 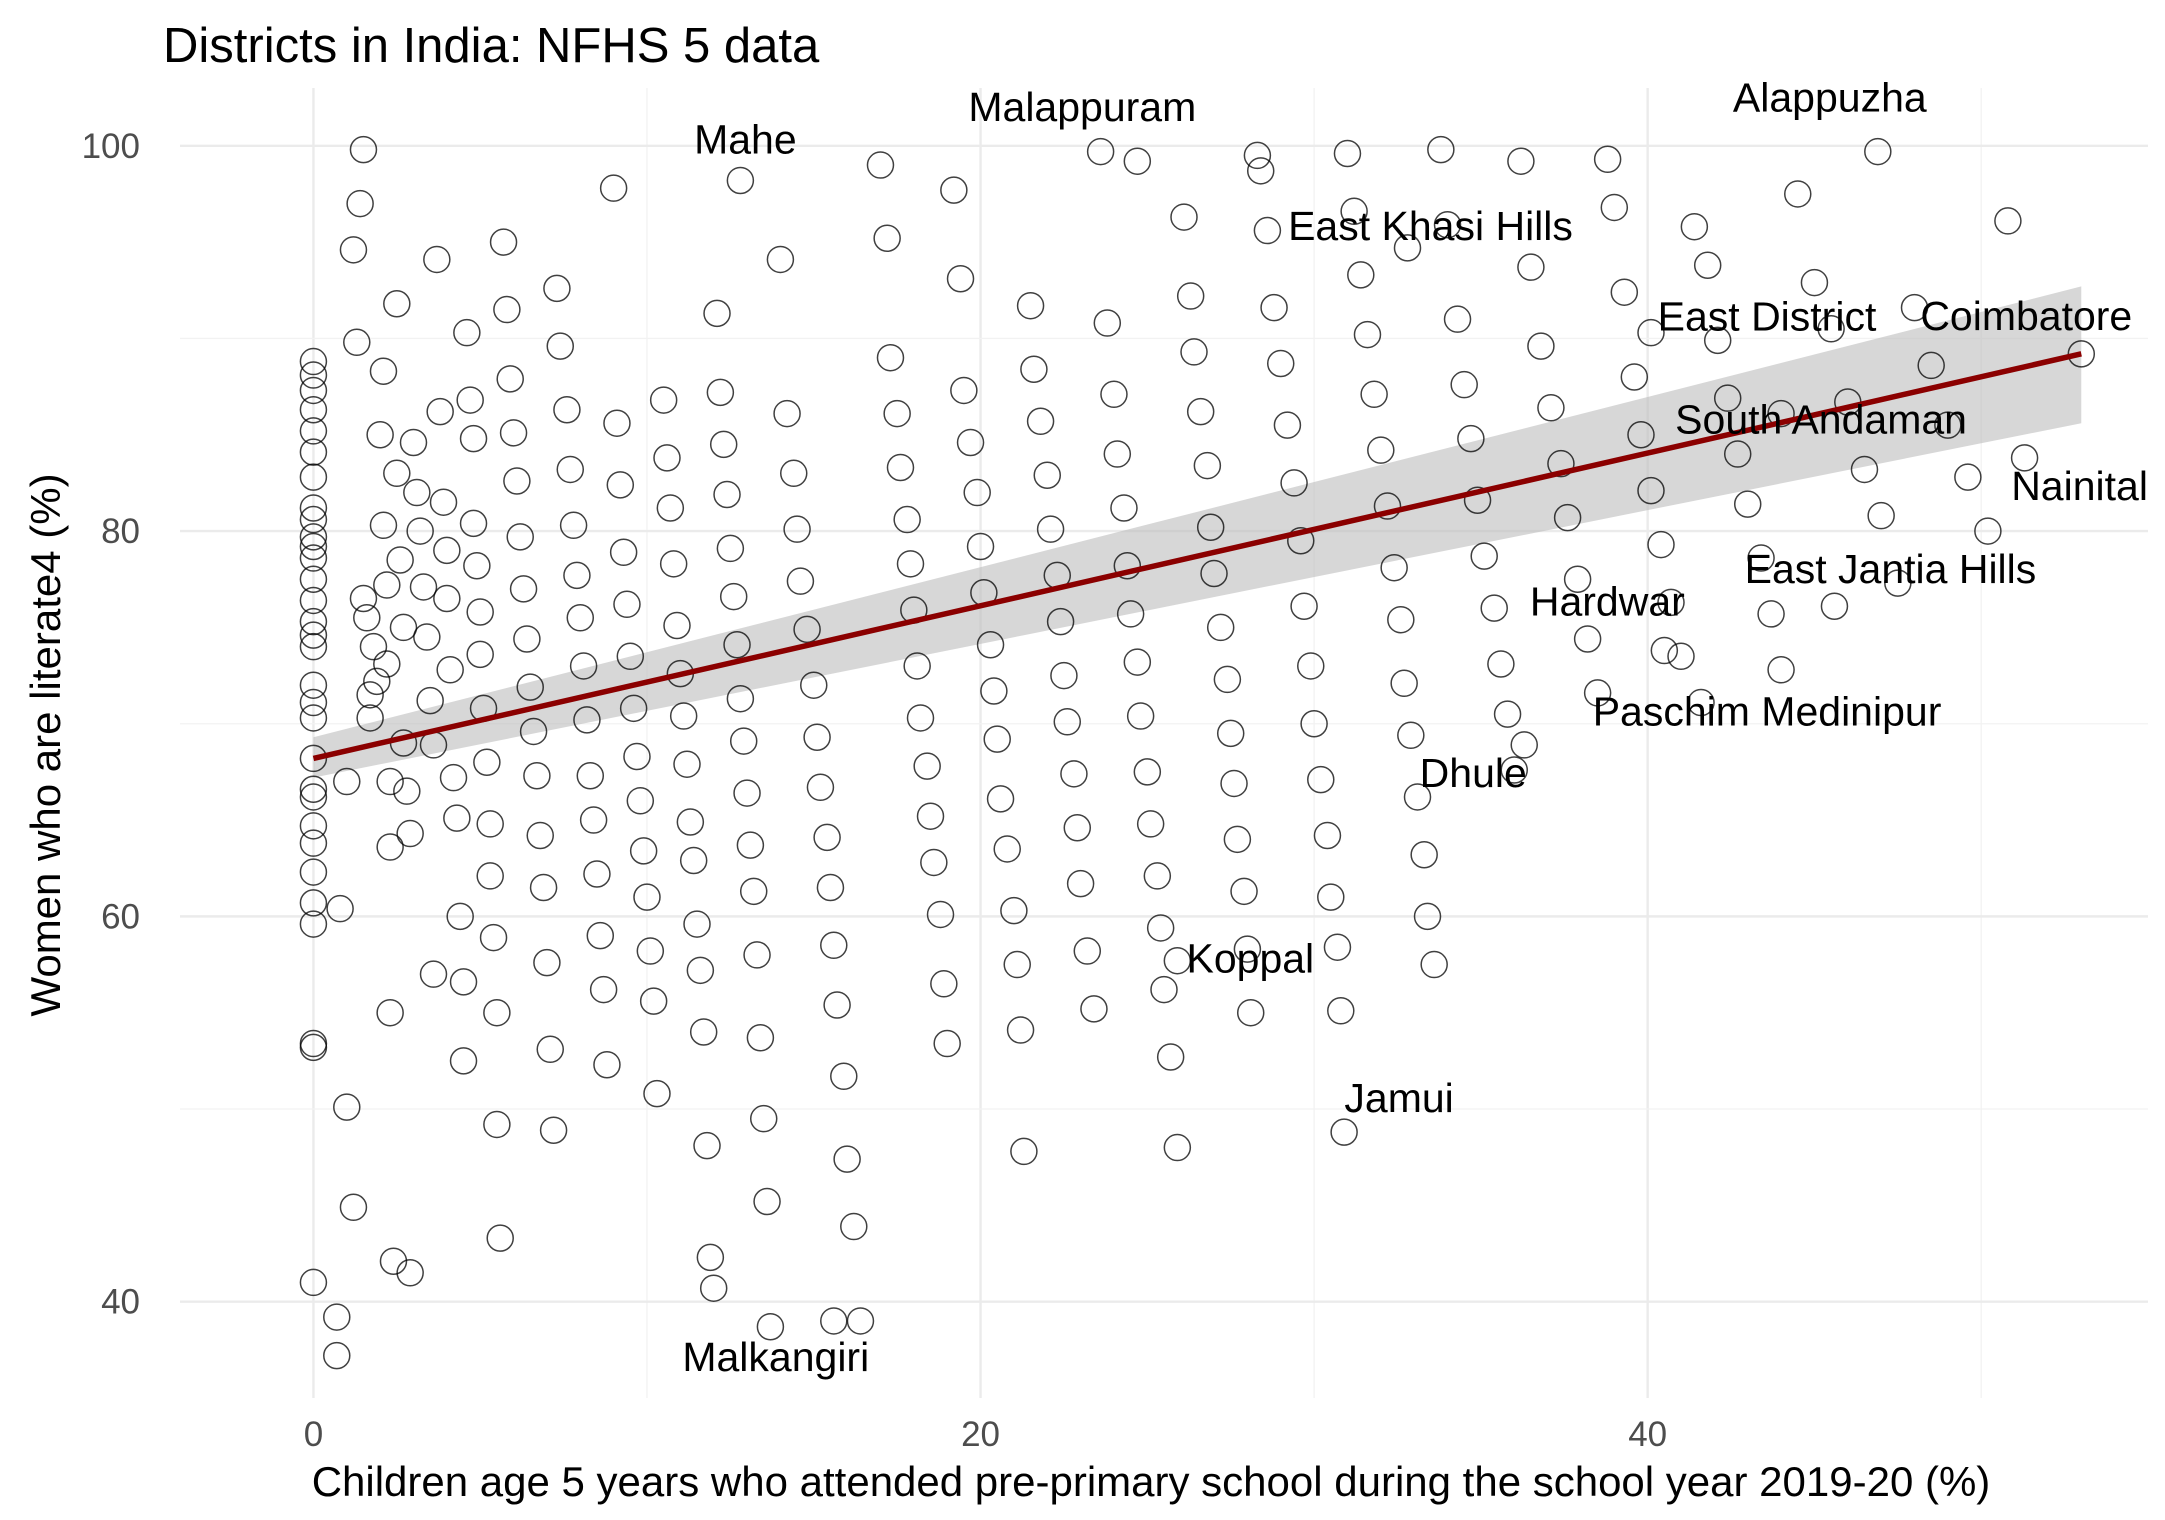 What do you see at coordinates (111, 146) in the screenshot?
I see `y-tick-label: 100` at bounding box center [111, 146].